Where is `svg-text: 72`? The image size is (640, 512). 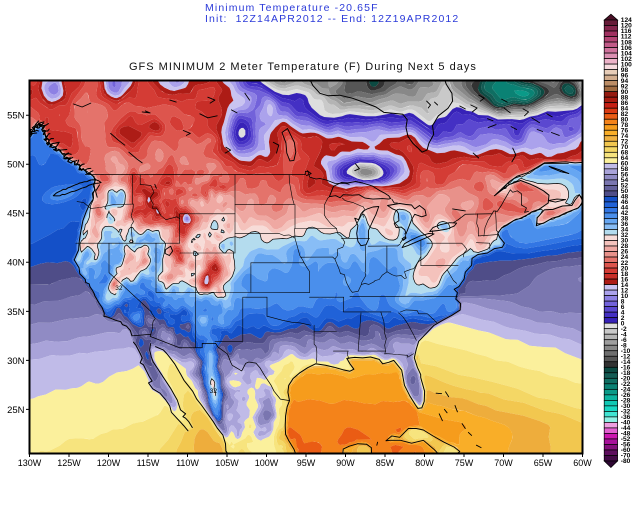
svg-text: 72 is located at coordinates (625, 141).